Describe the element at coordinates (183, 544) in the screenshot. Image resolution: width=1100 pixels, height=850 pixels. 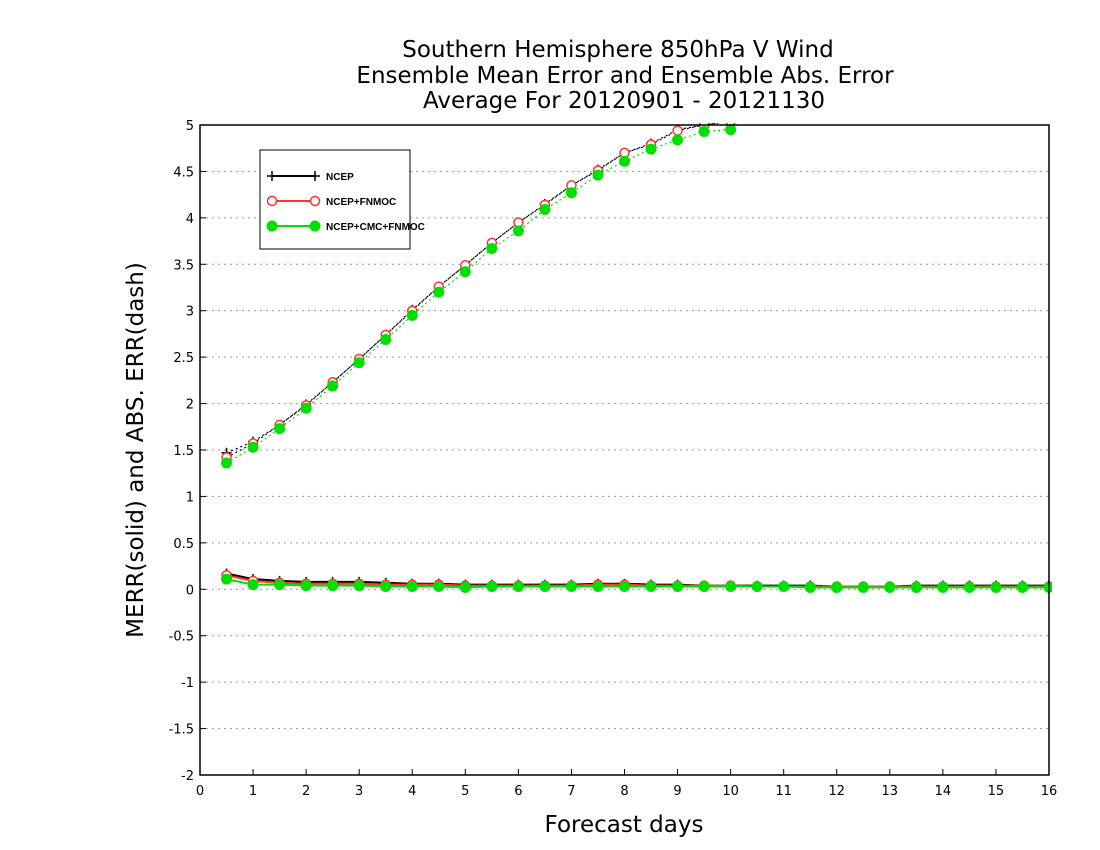
I see `y-tick-label: 0.5` at that location.